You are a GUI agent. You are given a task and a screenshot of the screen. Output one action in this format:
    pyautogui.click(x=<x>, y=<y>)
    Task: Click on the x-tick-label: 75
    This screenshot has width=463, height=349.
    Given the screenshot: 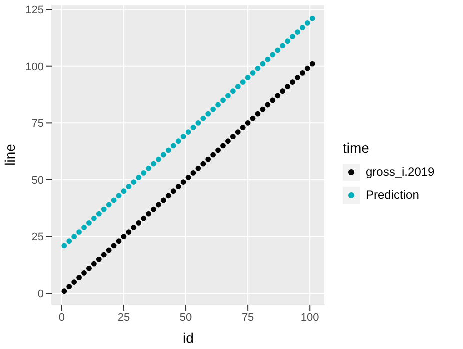 What is the action you would take?
    pyautogui.click(x=248, y=318)
    